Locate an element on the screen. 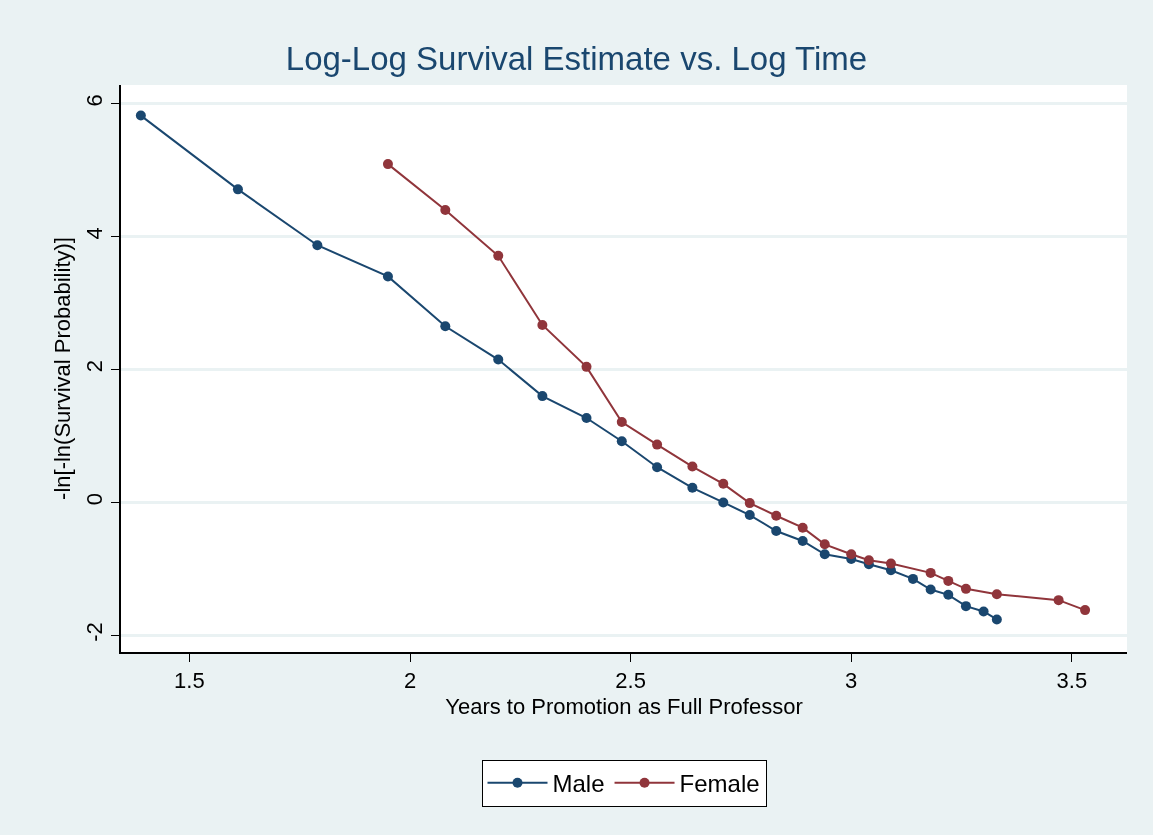  y-tick-label: 2 is located at coordinates (95, 366).